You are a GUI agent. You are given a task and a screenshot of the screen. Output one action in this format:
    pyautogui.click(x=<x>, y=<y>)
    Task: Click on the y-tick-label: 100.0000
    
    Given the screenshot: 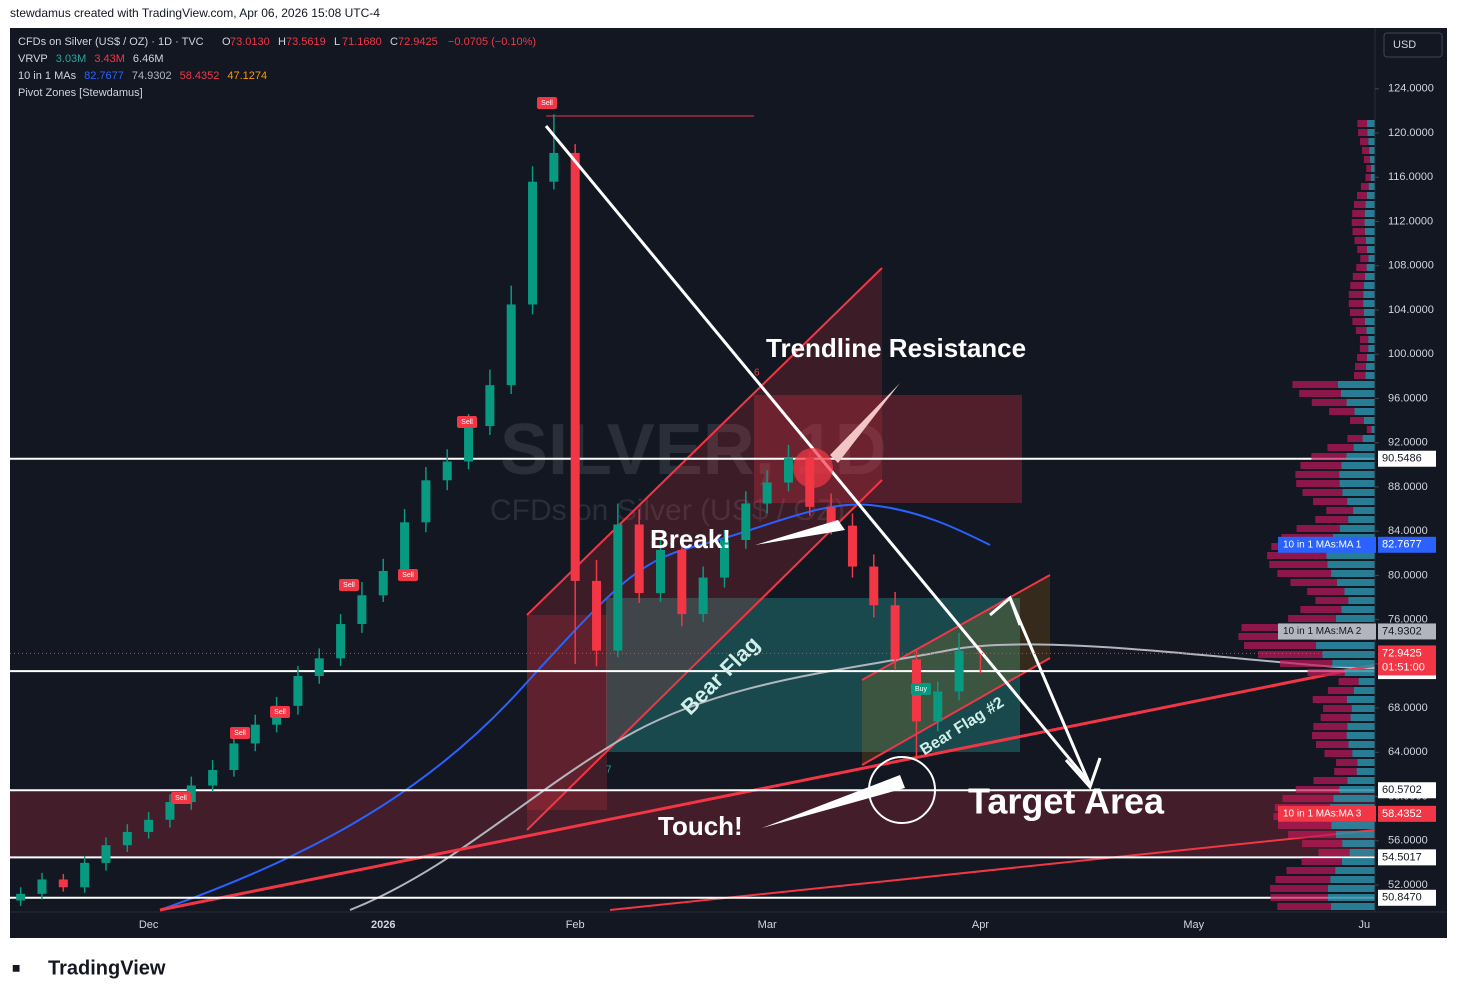 What is the action you would take?
    pyautogui.click(x=1411, y=354)
    